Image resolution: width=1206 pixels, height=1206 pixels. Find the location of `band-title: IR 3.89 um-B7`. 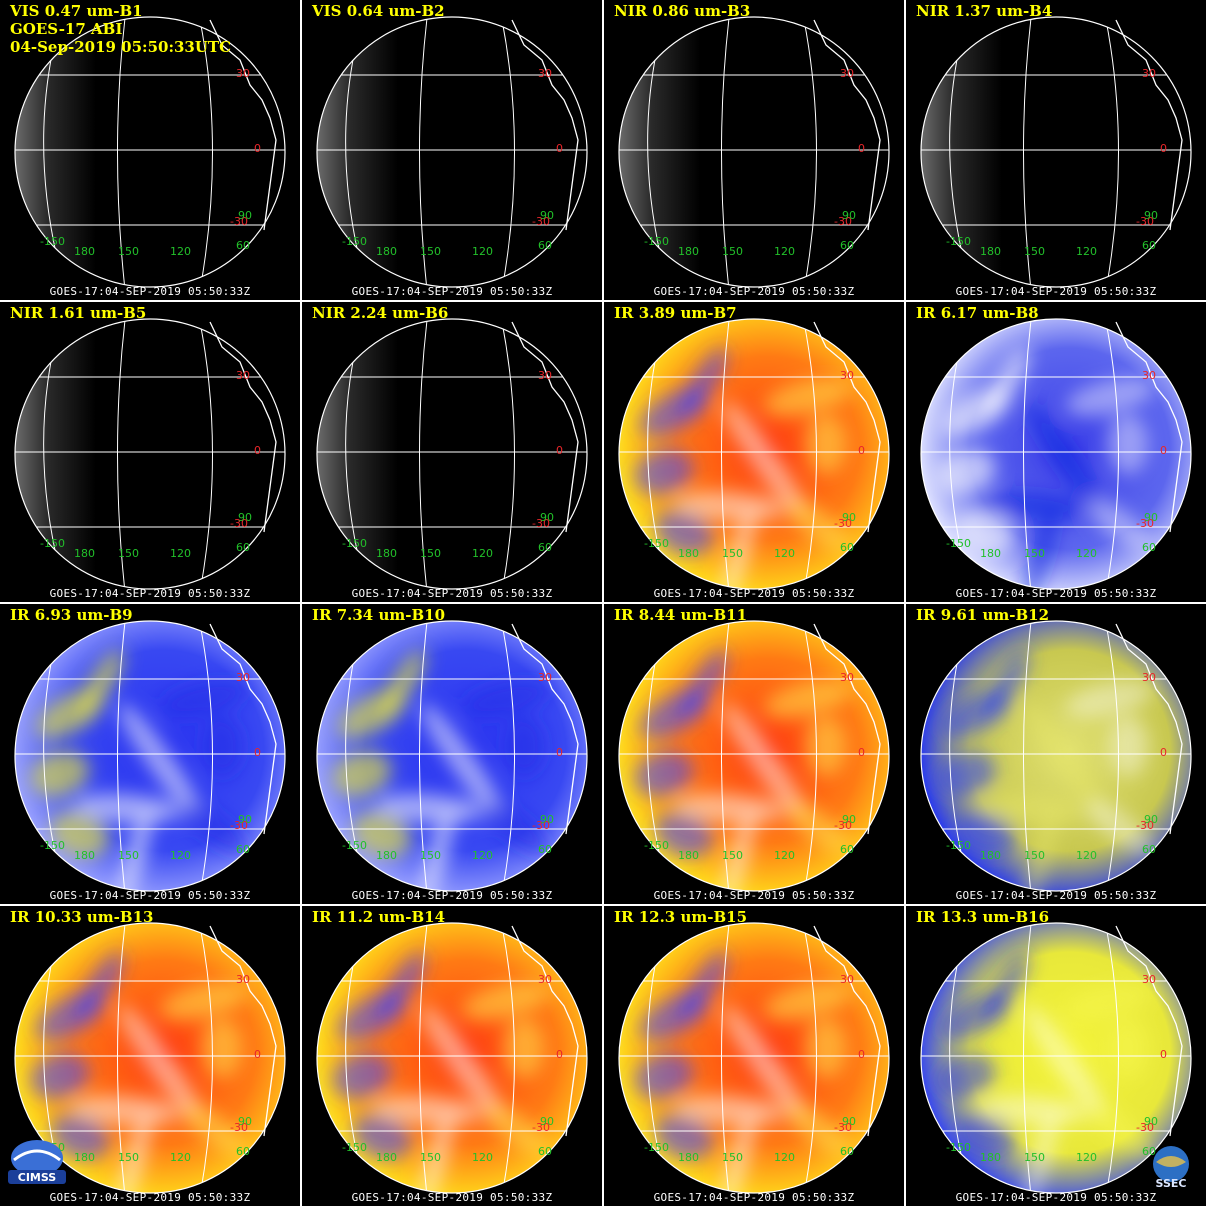

band-title: IR 3.89 um-B7 is located at coordinates (675, 313).